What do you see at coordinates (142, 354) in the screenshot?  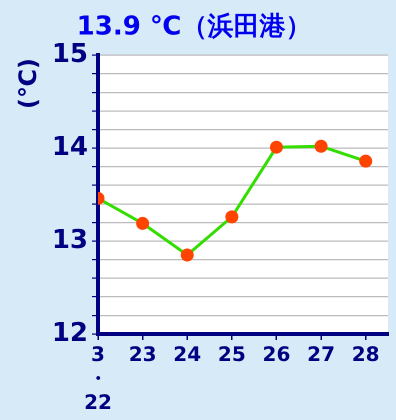 I see `x-tick-label: 23` at bounding box center [142, 354].